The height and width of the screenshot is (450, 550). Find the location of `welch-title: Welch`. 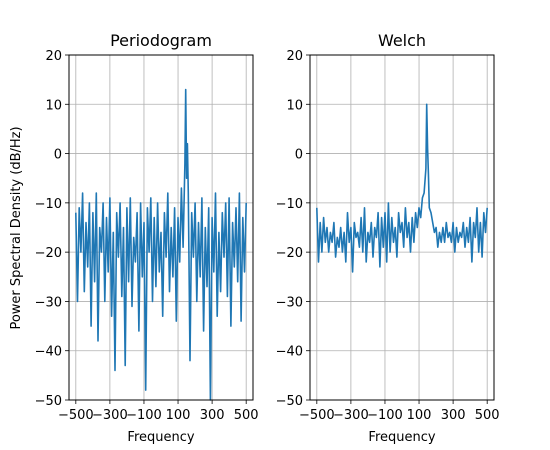

welch-title: Welch is located at coordinates (402, 40).